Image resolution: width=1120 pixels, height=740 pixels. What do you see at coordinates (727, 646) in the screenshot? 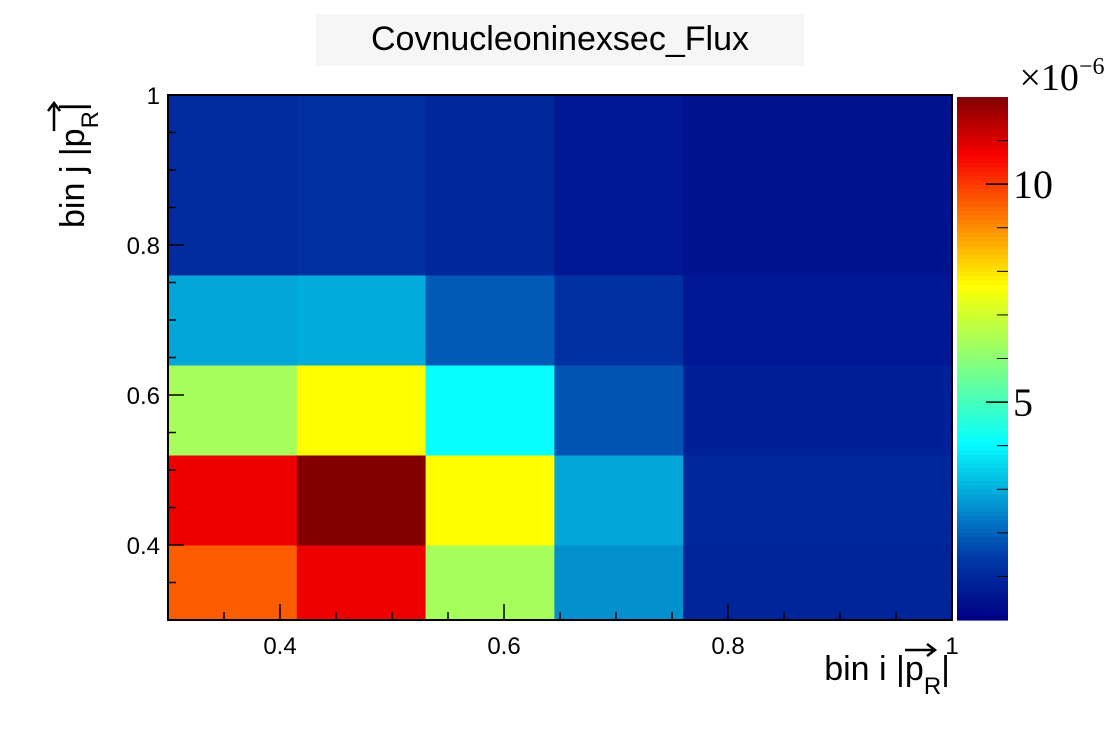
I see `x-tick-label: 0.8` at bounding box center [727, 646].